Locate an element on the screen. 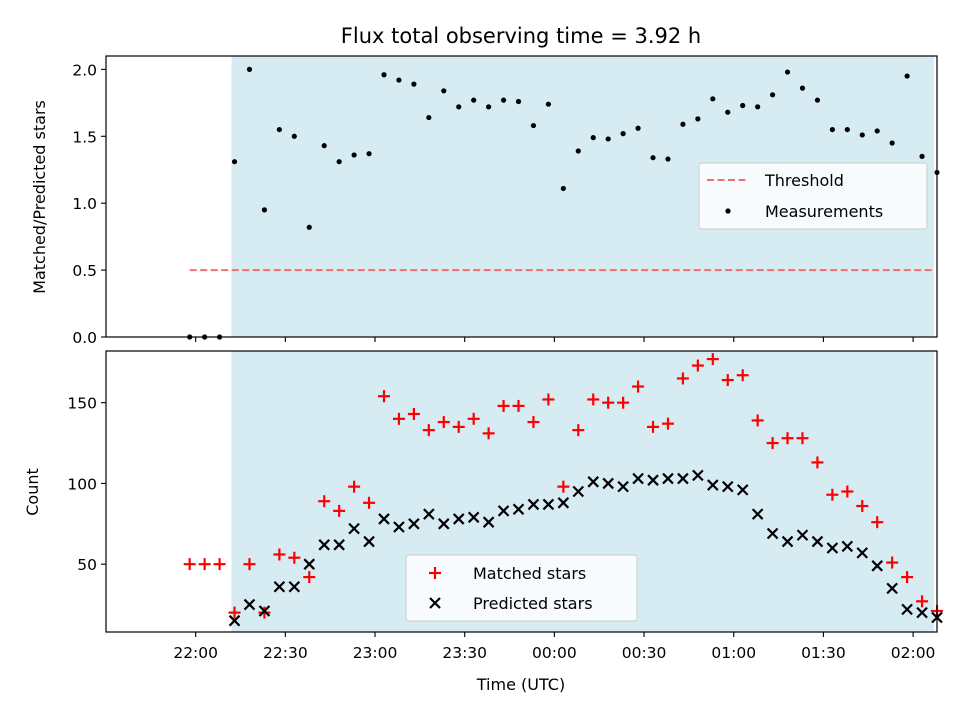 This screenshot has width=960, height=720. top-panel-ylabel: Matched/Predicted stars is located at coordinates (39, 197).